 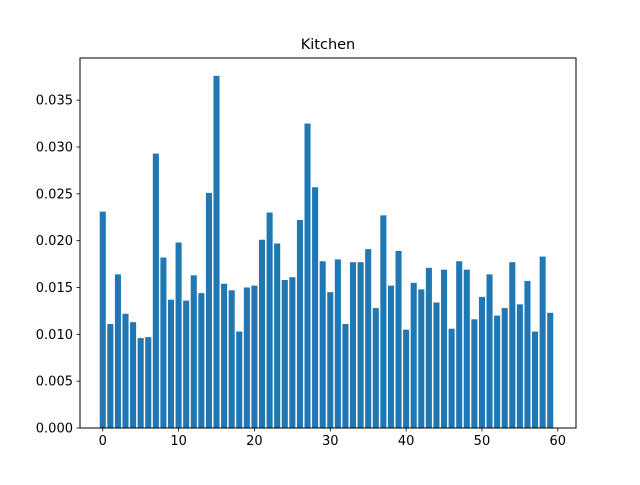 What do you see at coordinates (330, 441) in the screenshot?
I see `x-tick-label: 30` at bounding box center [330, 441].